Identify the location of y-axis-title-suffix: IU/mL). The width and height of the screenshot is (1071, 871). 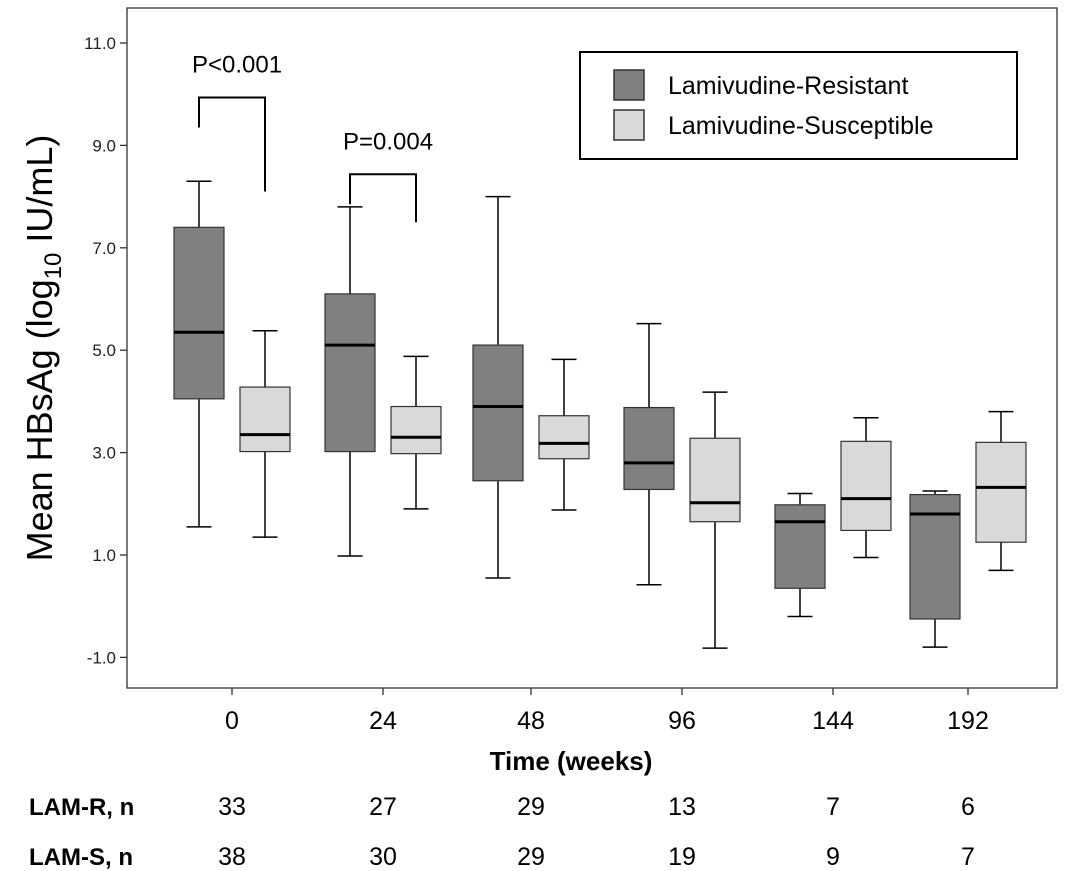
(39, 194).